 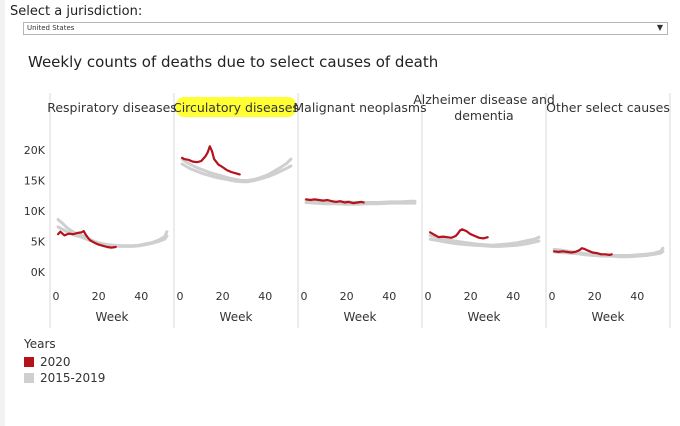 What do you see at coordinates (35, 150) in the screenshot?
I see `y-tick-label: 20K` at bounding box center [35, 150].